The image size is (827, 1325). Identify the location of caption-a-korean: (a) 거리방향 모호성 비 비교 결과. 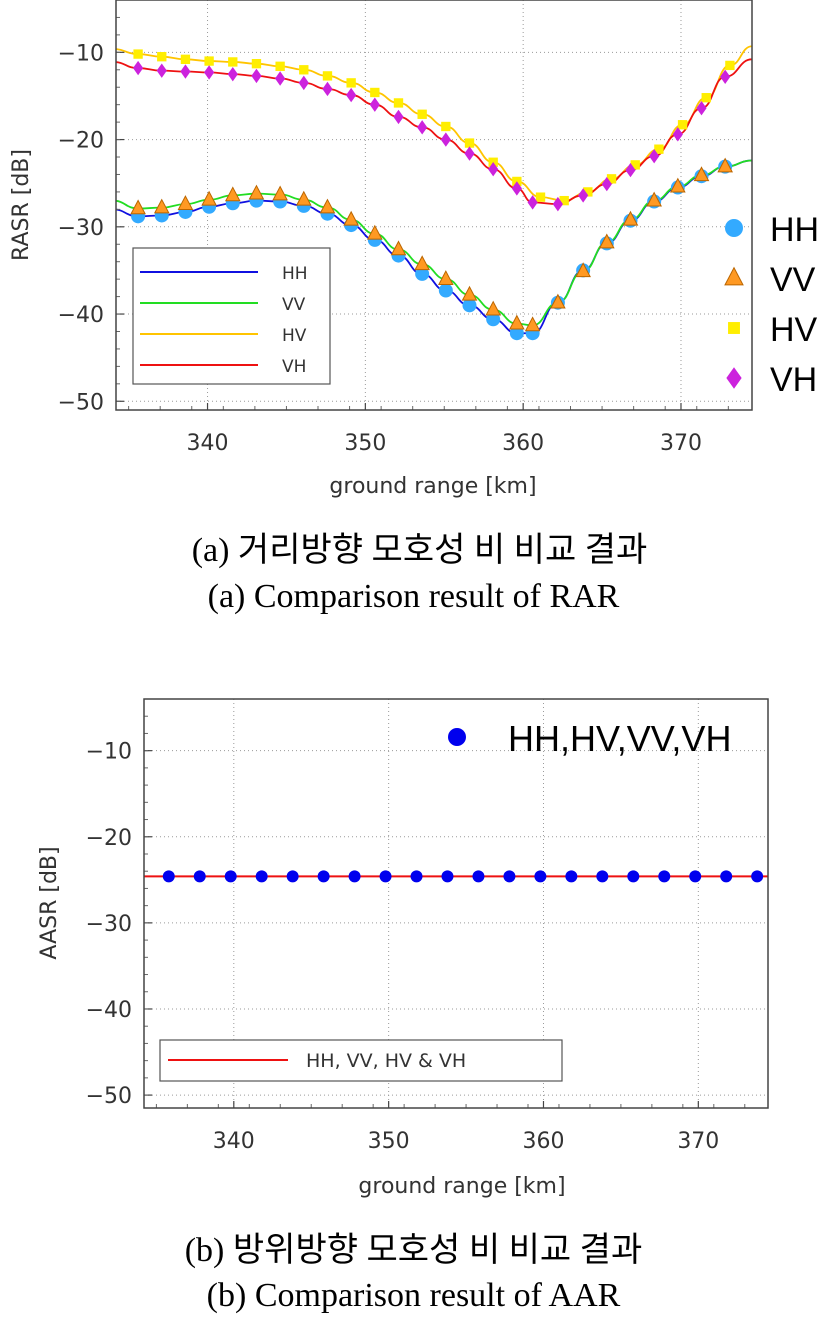
(419, 550).